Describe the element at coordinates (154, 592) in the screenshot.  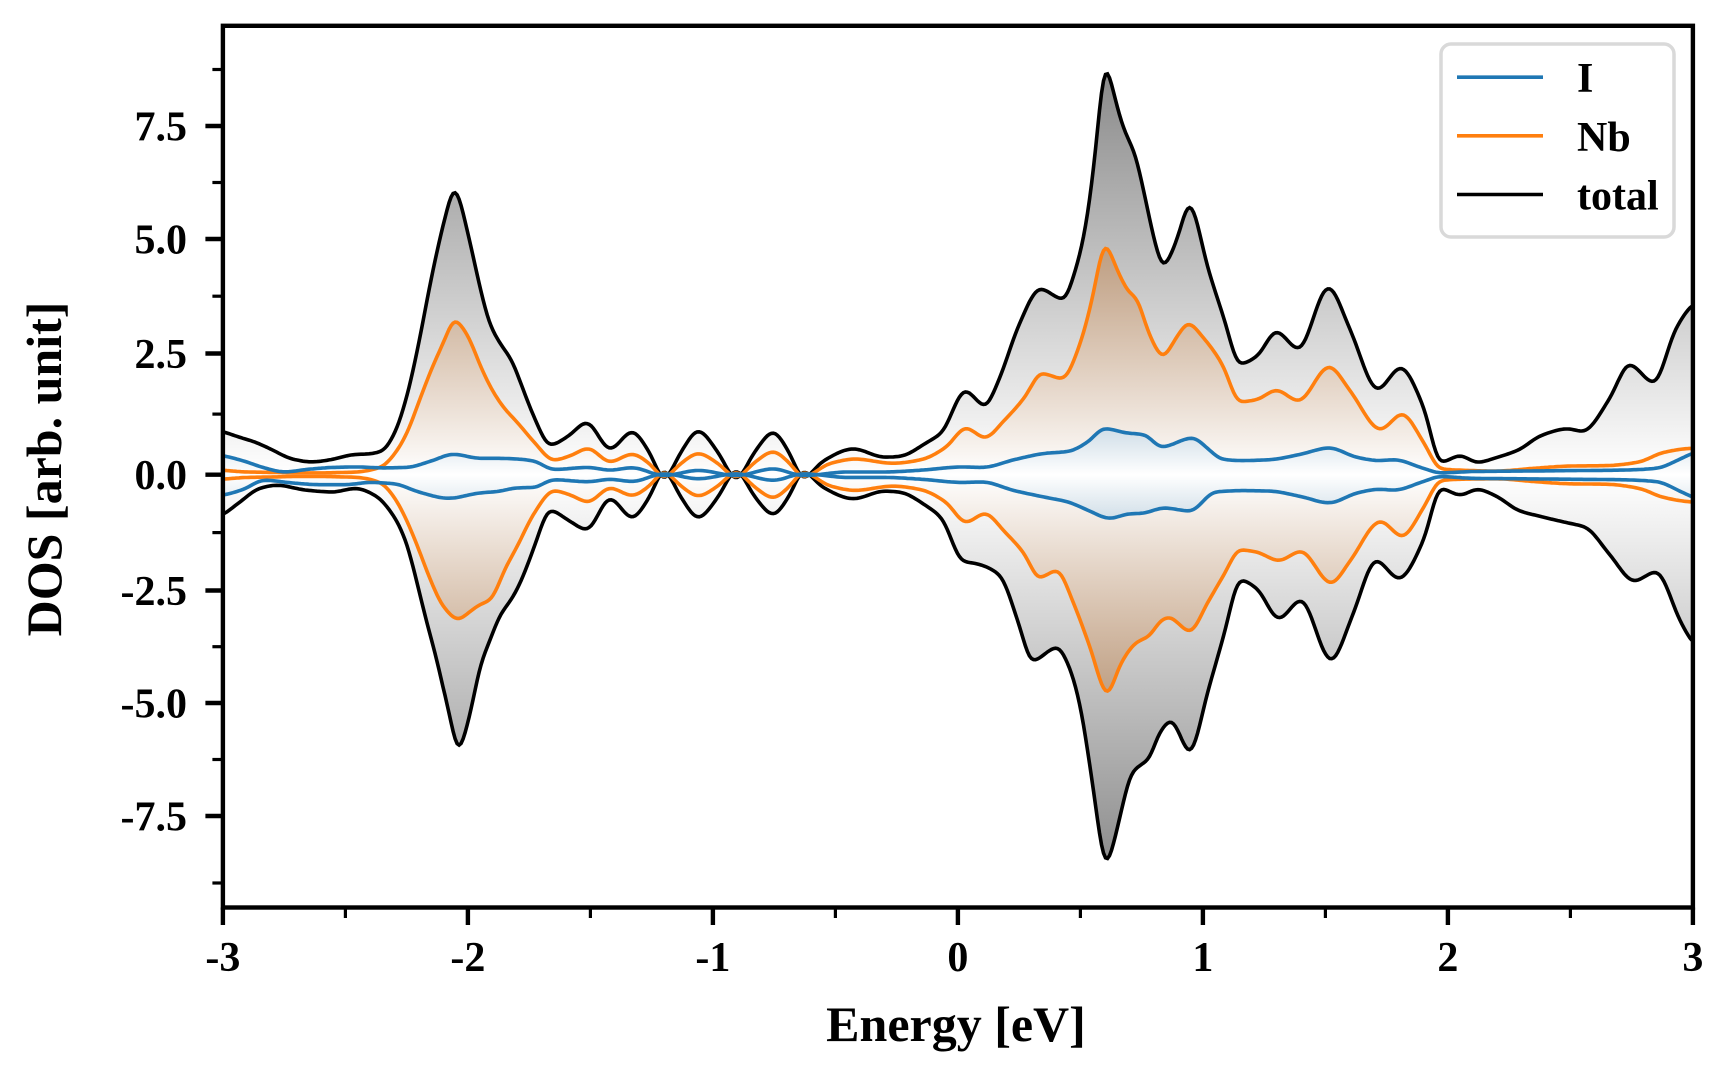
I see `svg-text: -2.5` at that location.